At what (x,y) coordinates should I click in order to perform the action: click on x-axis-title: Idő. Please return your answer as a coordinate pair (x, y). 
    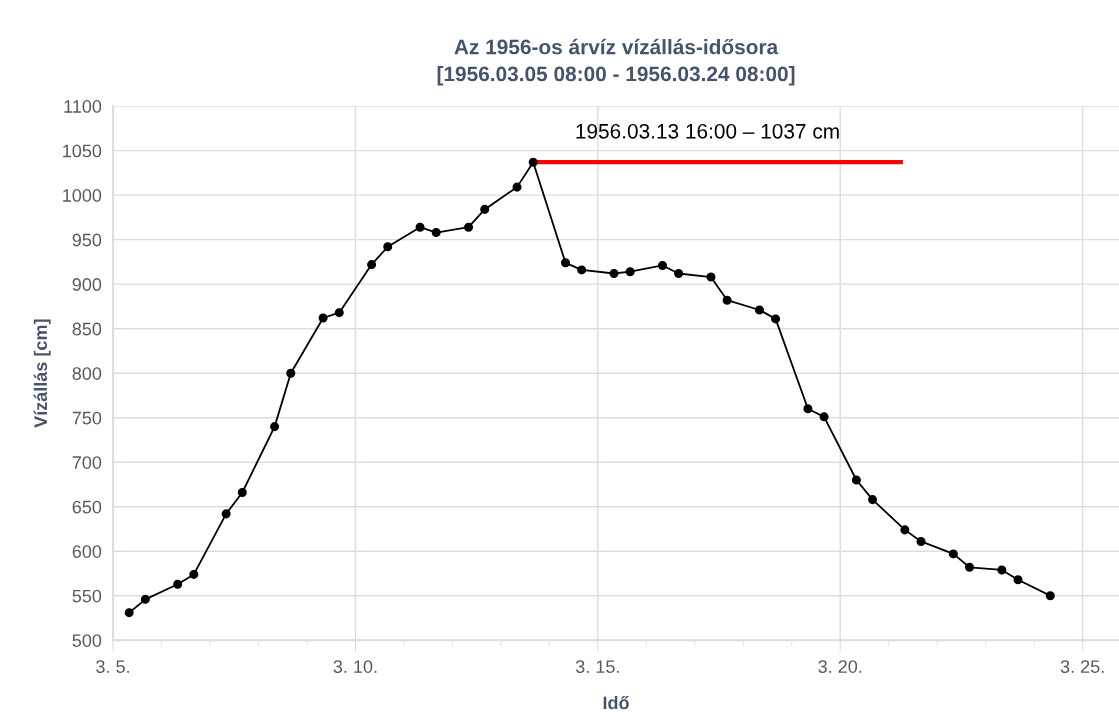
    Looking at the image, I should click on (616, 703).